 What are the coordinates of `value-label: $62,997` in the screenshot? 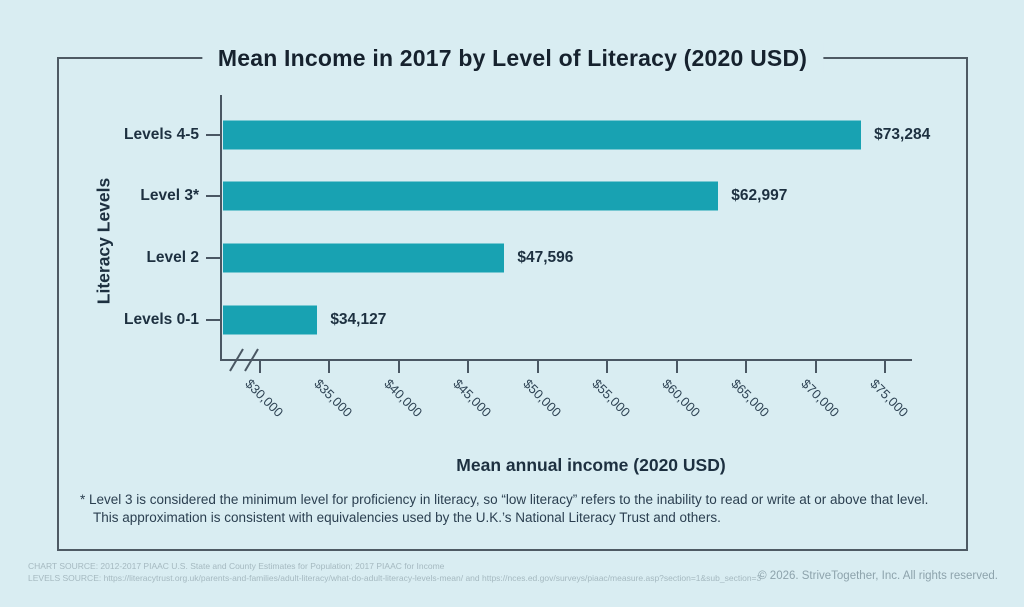 It's located at (759, 195).